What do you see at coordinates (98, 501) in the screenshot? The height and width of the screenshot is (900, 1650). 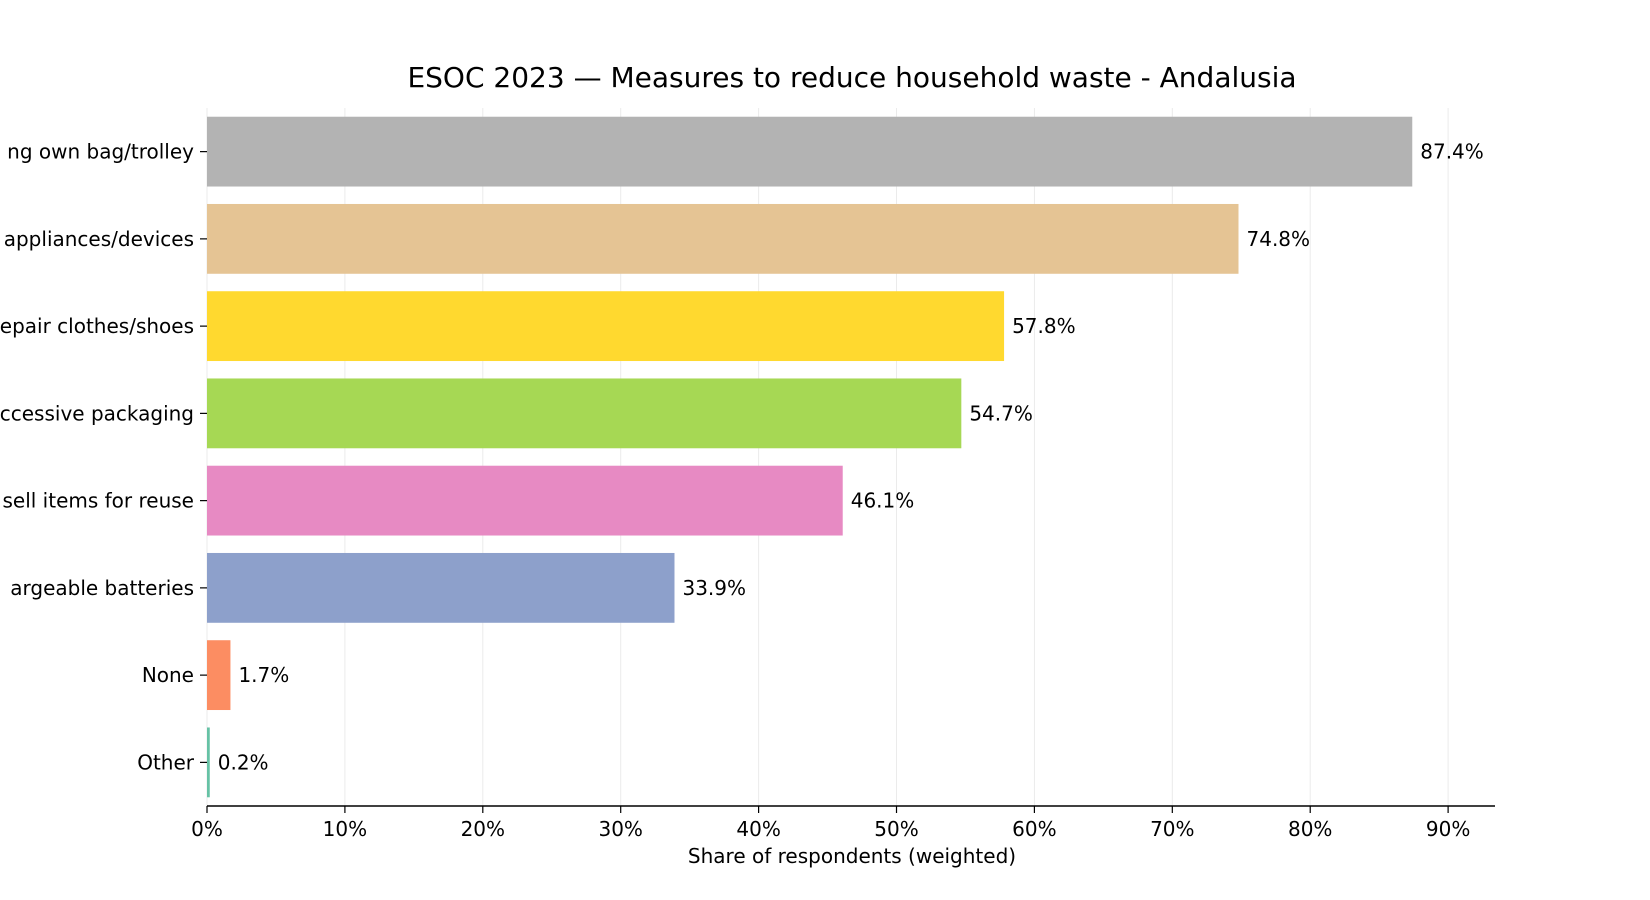 I see `y-tick-label: sell items for reuse` at bounding box center [98, 501].